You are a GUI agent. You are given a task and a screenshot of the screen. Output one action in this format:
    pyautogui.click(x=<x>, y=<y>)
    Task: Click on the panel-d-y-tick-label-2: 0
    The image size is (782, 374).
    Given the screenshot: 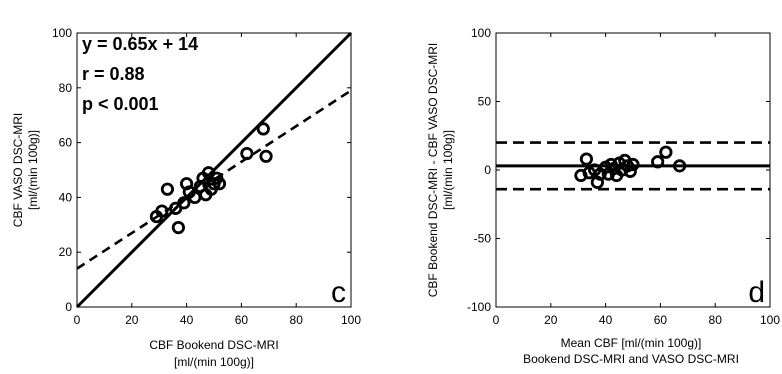 What is the action you would take?
    pyautogui.click(x=487, y=170)
    